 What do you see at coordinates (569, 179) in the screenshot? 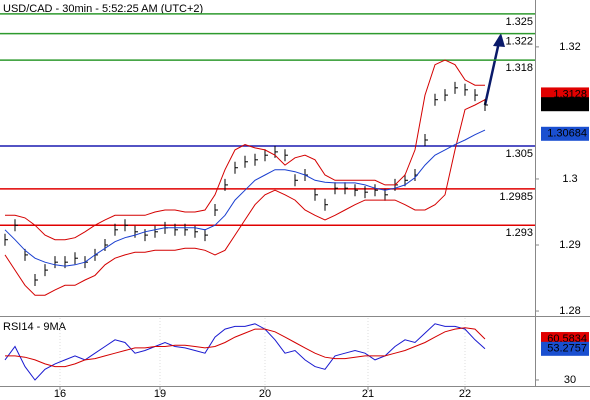
I see `y-tick-label: 1.3` at bounding box center [569, 179].